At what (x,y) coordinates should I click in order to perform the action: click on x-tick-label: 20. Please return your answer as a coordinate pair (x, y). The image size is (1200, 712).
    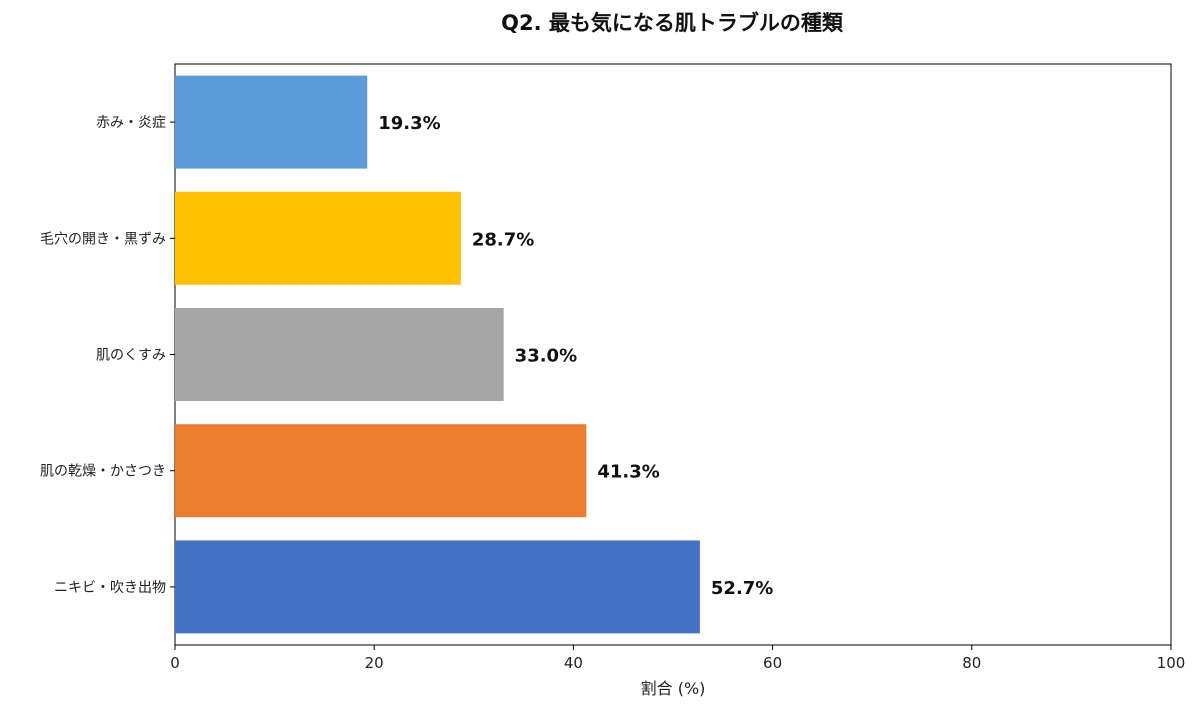
    Looking at the image, I should click on (374, 663).